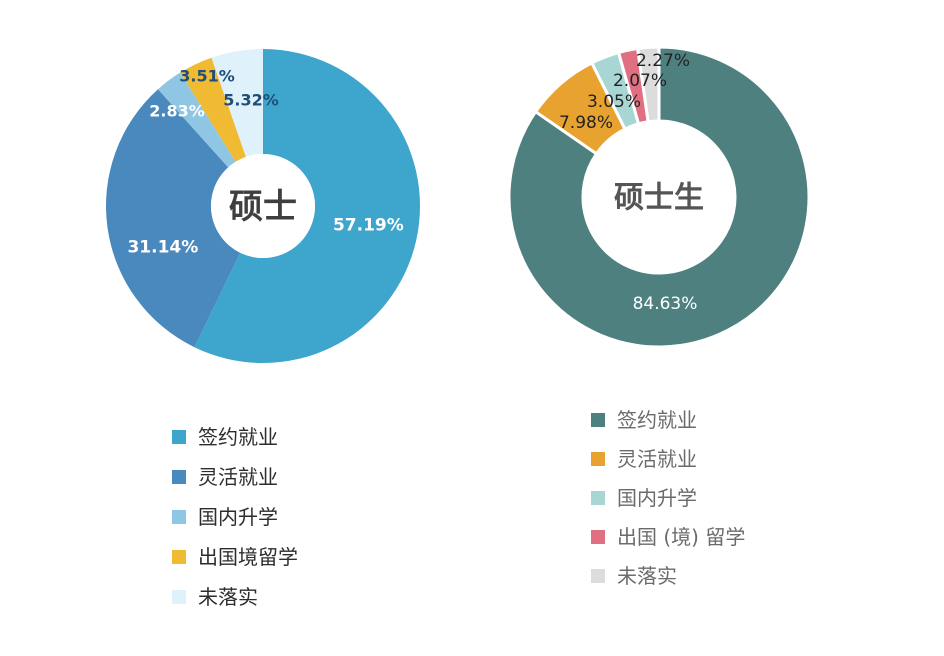 Image resolution: width=944 pixels, height=656 pixels. What do you see at coordinates (207, 76) in the screenshot?
I see `chart-0-data-label-3: 3.51%` at bounding box center [207, 76].